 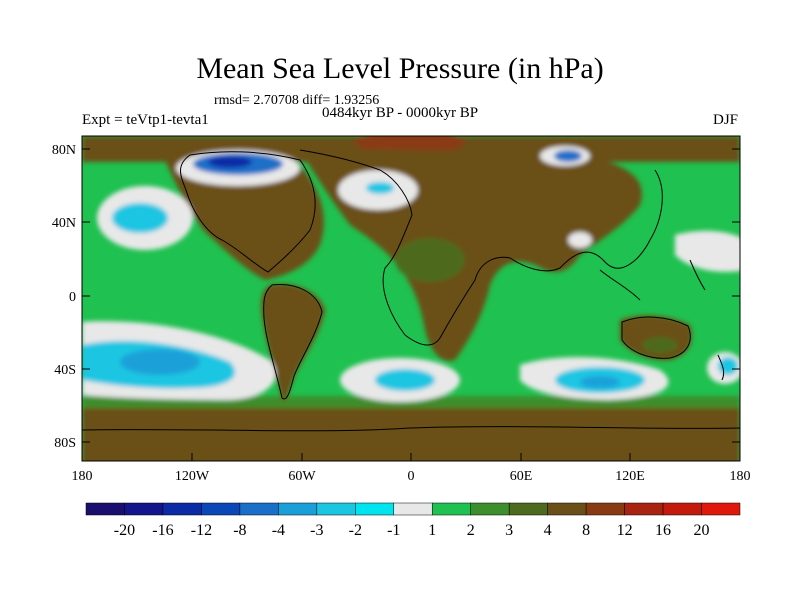 What do you see at coordinates (355, 530) in the screenshot?
I see `colorbar-label: -2` at bounding box center [355, 530].